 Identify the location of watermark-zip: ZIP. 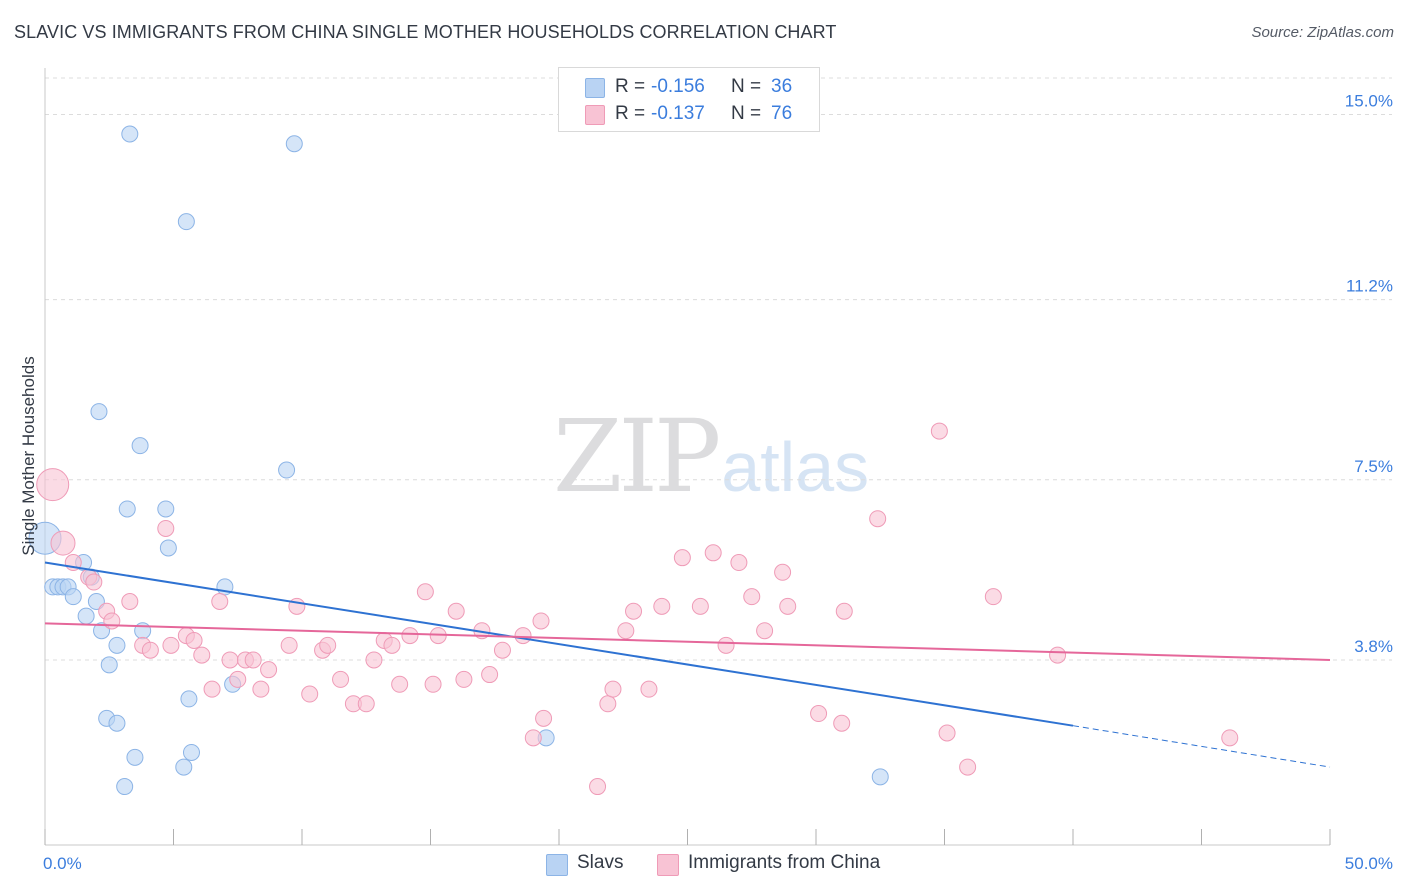
(637, 456).